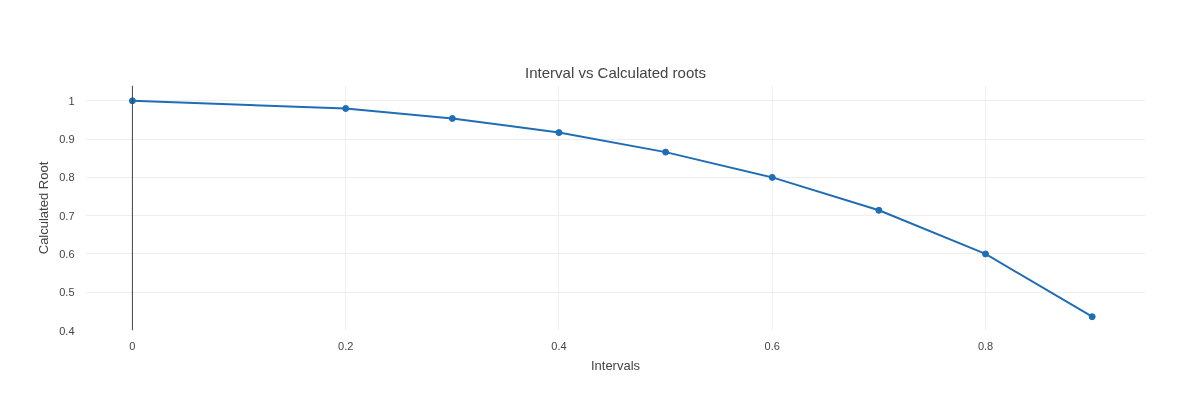 Image resolution: width=1191 pixels, height=406 pixels. I want to click on x-tick-label: 0.2, so click(346, 345).